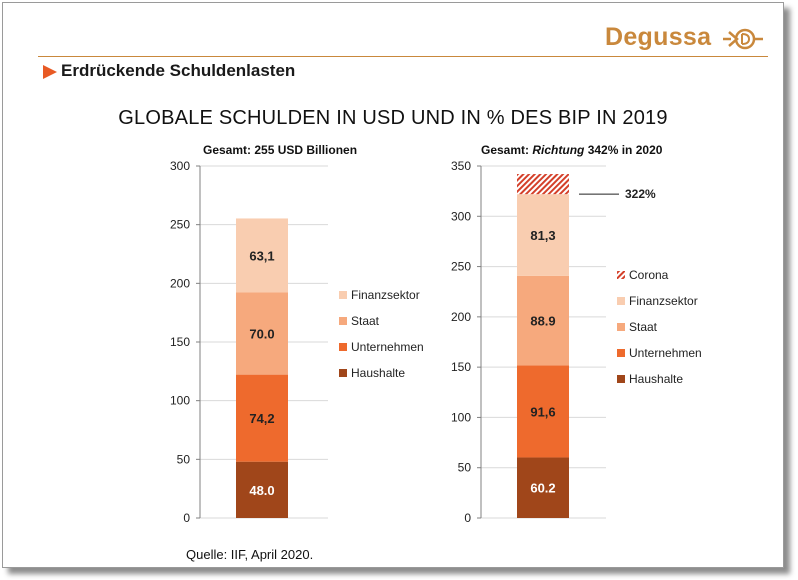 This screenshot has width=798, height=580. I want to click on chart1-bar-haushalte, so click(262, 489).